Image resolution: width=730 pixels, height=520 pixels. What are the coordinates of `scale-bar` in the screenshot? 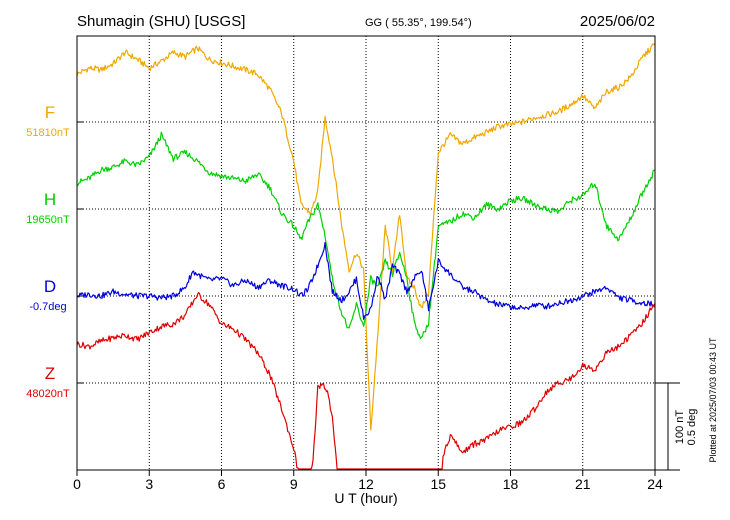 It's located at (667, 426).